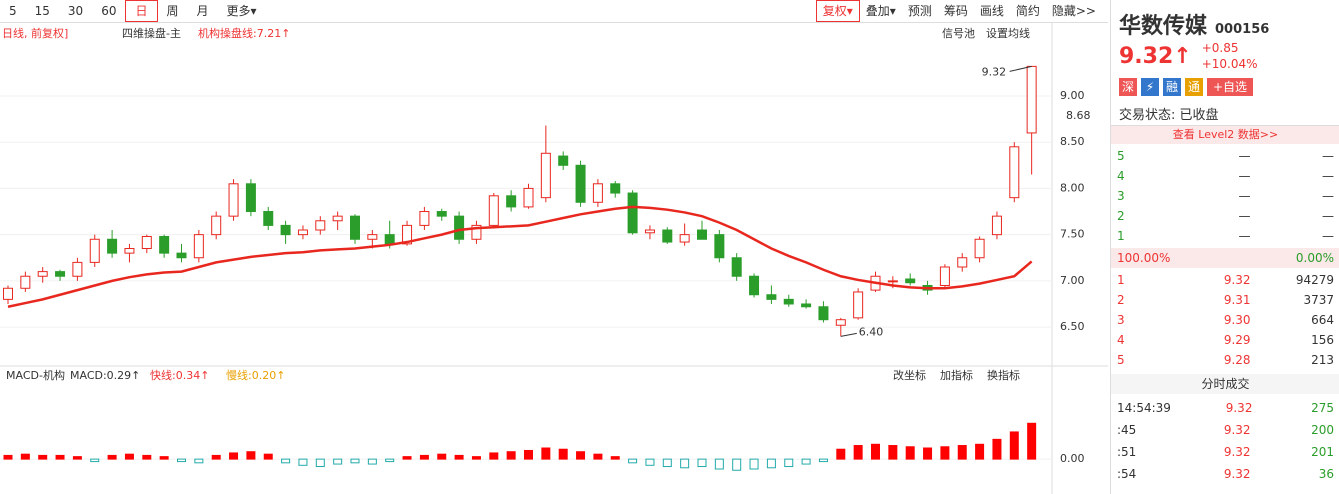 The height and width of the screenshot is (494, 1339). I want to click on trade-row-cell: 14:54:39, so click(1144, 408).